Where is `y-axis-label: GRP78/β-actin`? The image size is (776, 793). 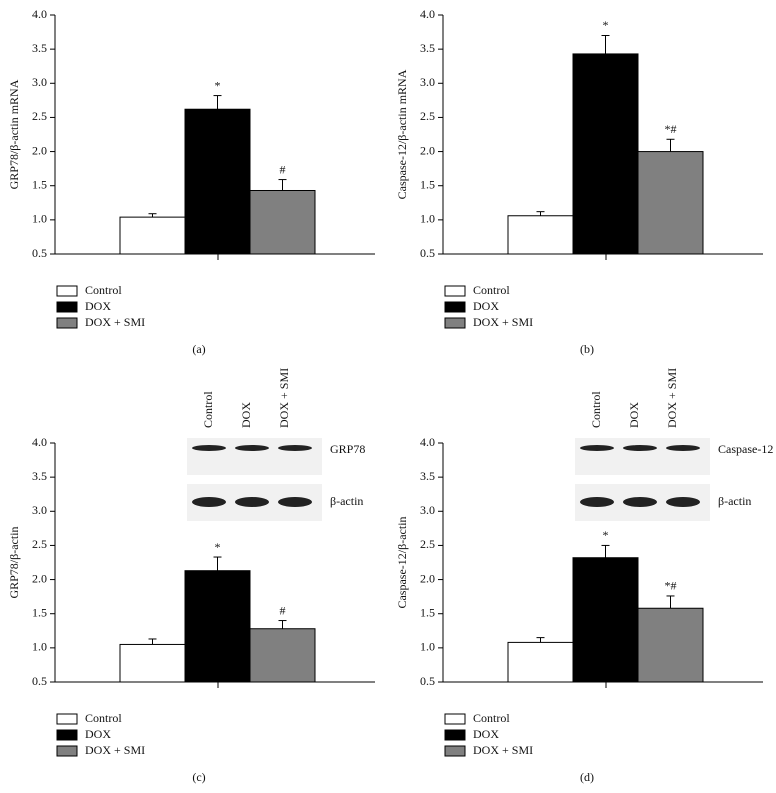 y-axis-label: GRP78/β-actin is located at coordinates (14, 562).